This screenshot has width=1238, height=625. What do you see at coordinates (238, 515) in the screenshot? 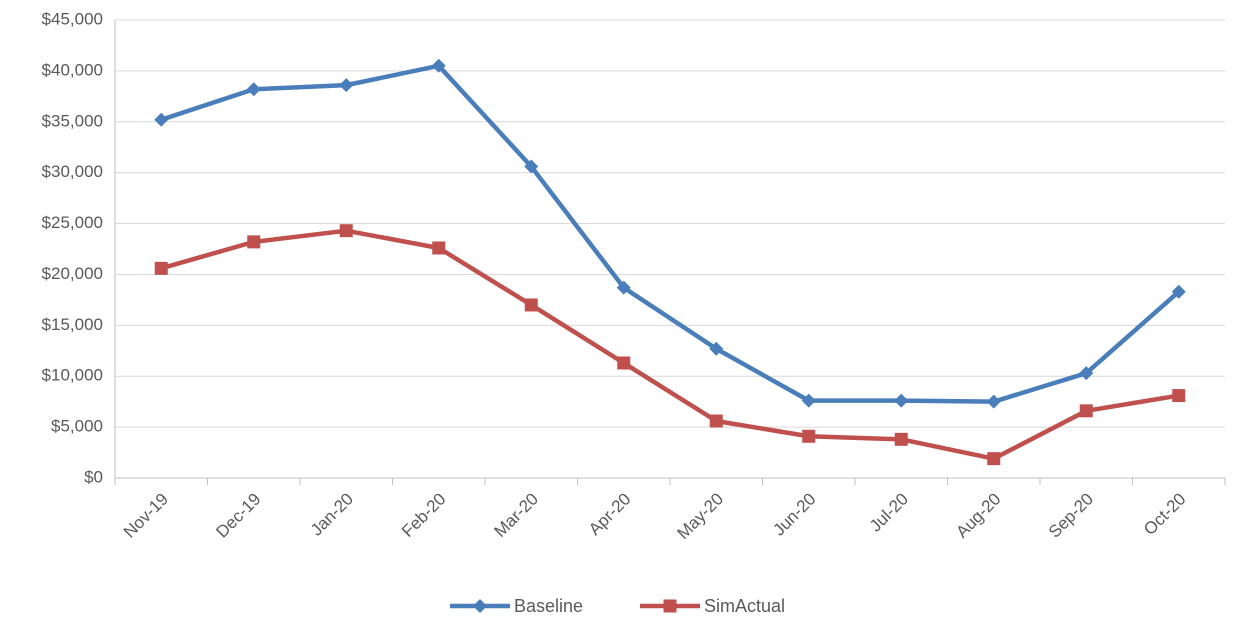
I see `x-tick-label: Dec-19` at bounding box center [238, 515].